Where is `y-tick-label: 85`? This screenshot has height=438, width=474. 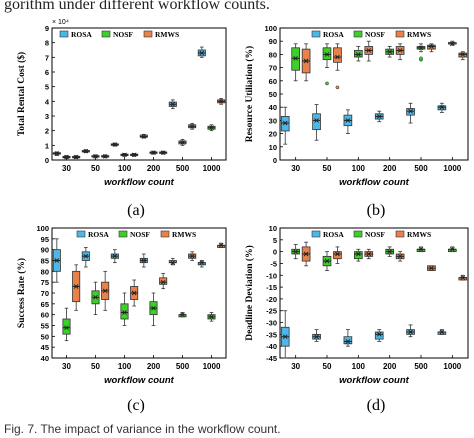 y-tick-label: 85 is located at coordinates (45, 261).